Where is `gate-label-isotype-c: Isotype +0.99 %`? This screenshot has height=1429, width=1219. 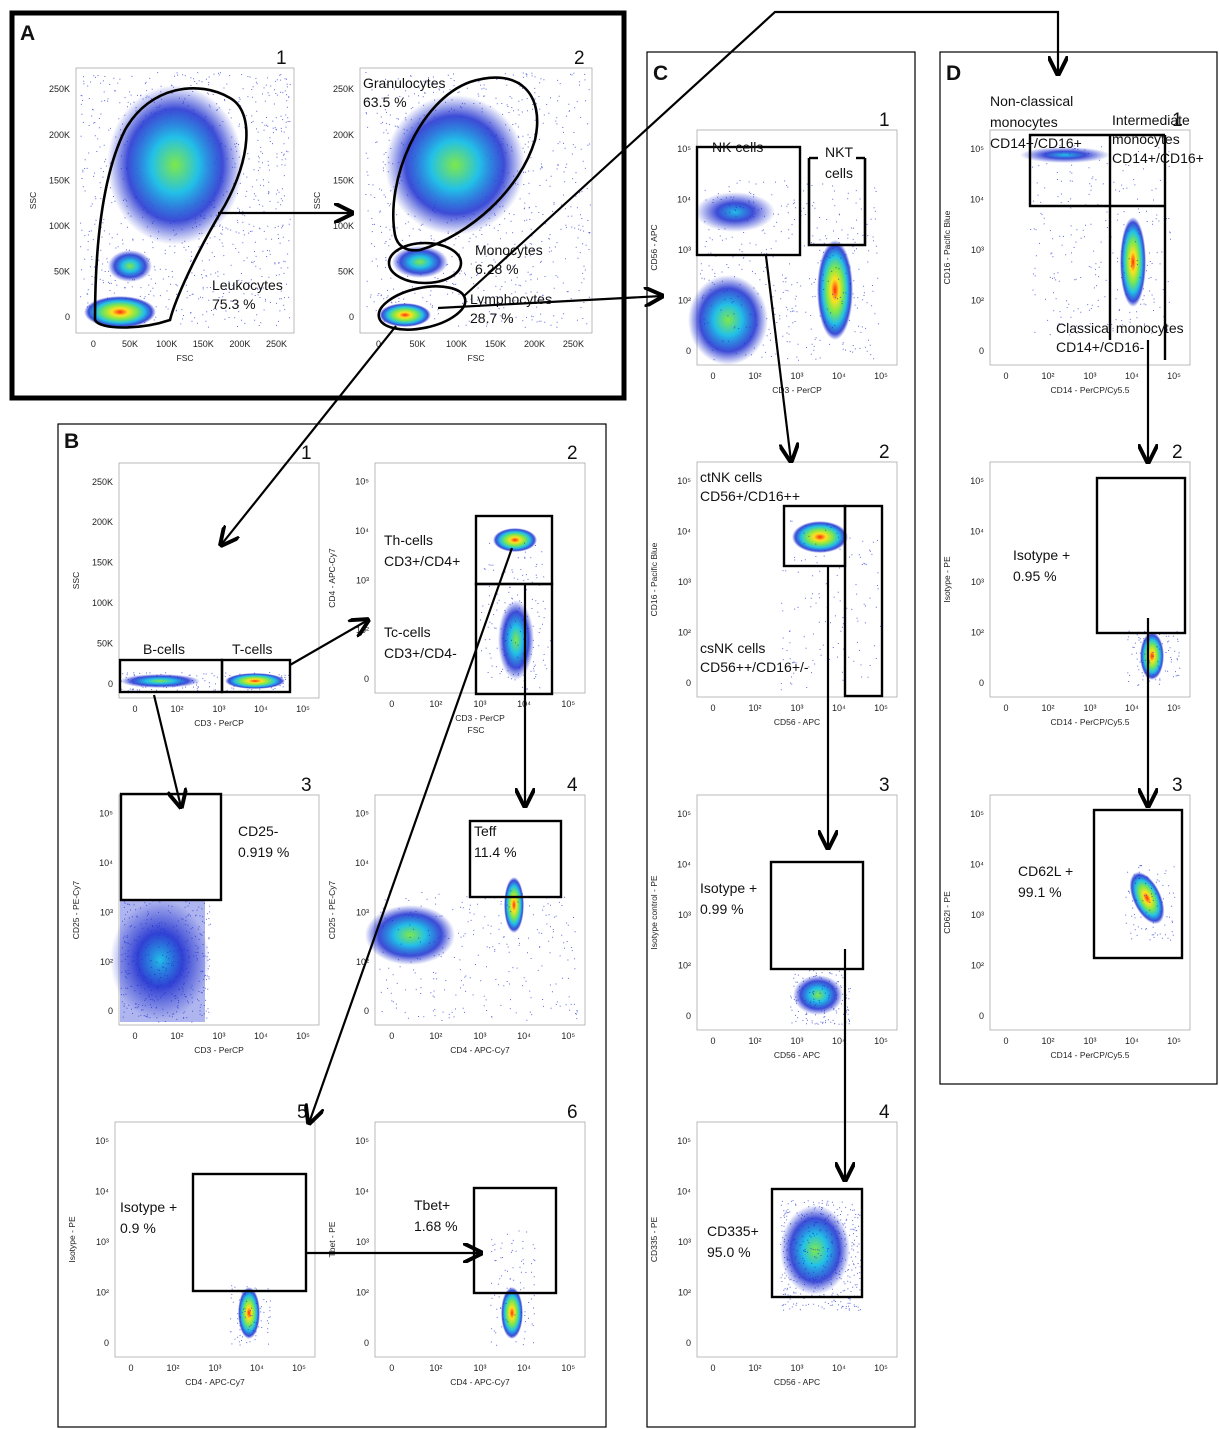
gate-label-isotype-c: Isotype +0.99 % is located at coordinates (728, 898).